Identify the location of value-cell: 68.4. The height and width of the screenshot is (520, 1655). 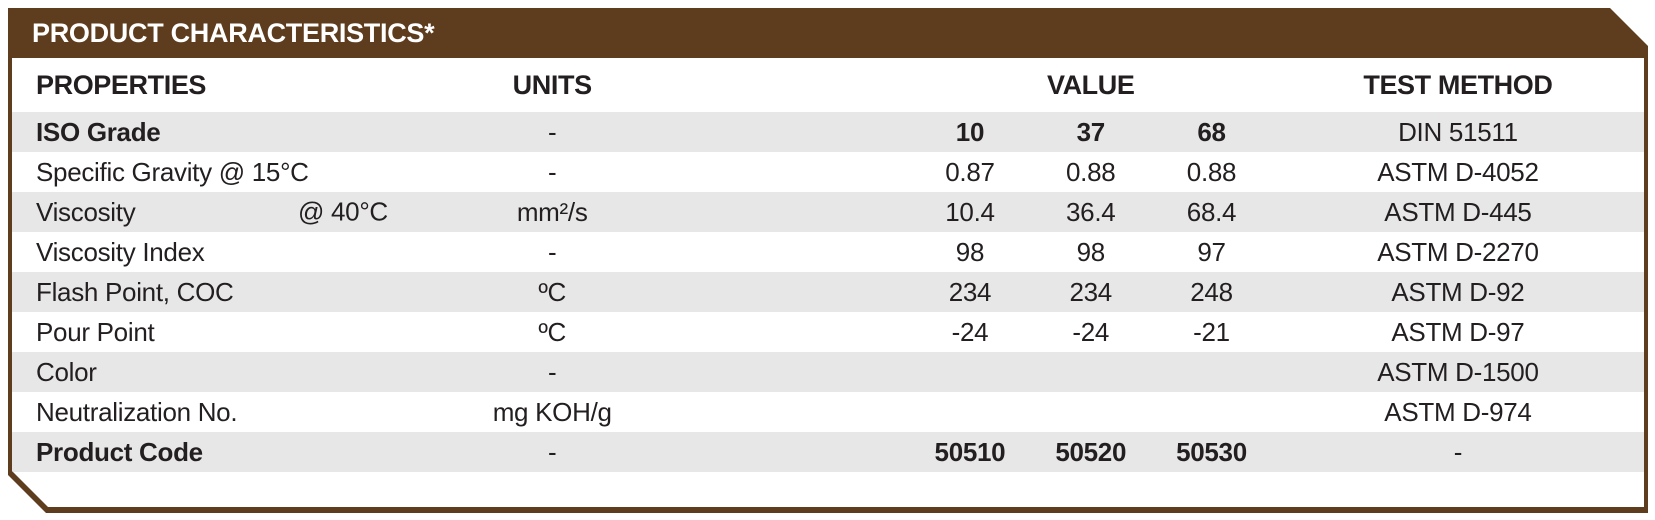
(1211, 211).